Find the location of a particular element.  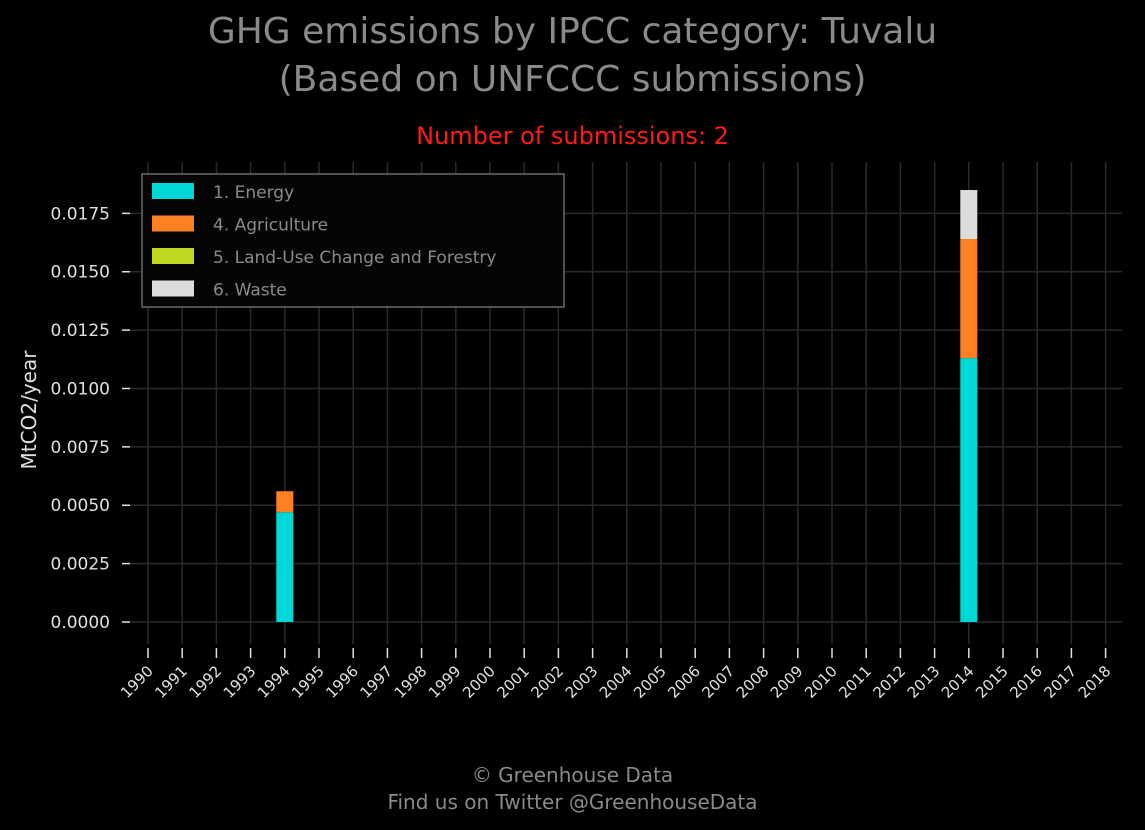

x-tick-label: 2010 is located at coordinates (821, 682).